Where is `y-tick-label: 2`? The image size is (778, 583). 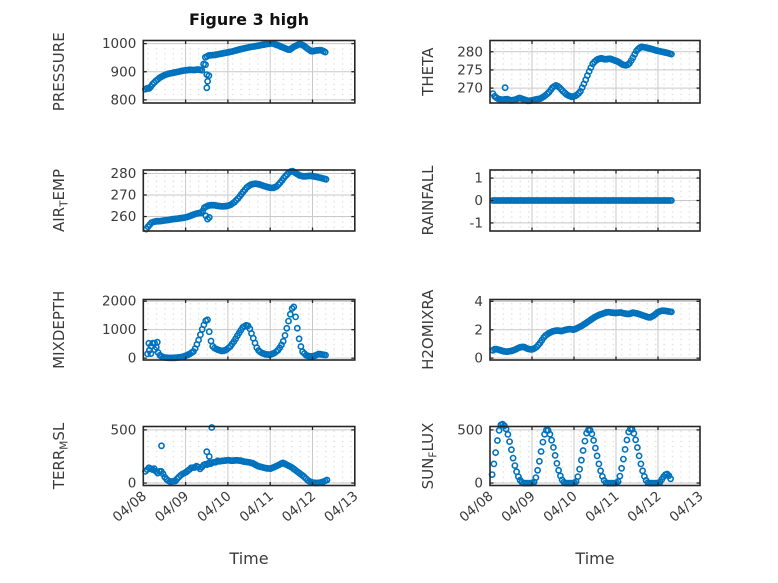
y-tick-label: 2 is located at coordinates (478, 330).